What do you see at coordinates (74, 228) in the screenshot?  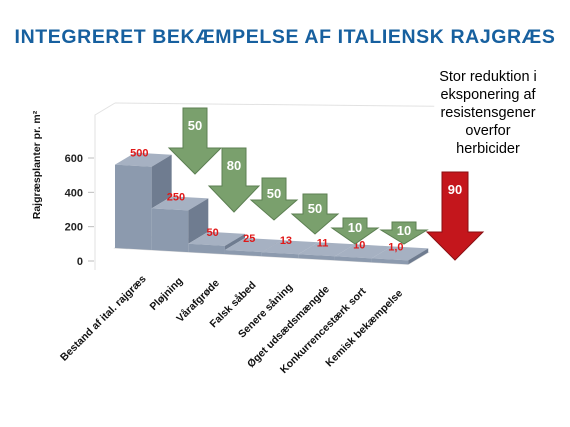 I see `y-tick-label: 200` at bounding box center [74, 228].